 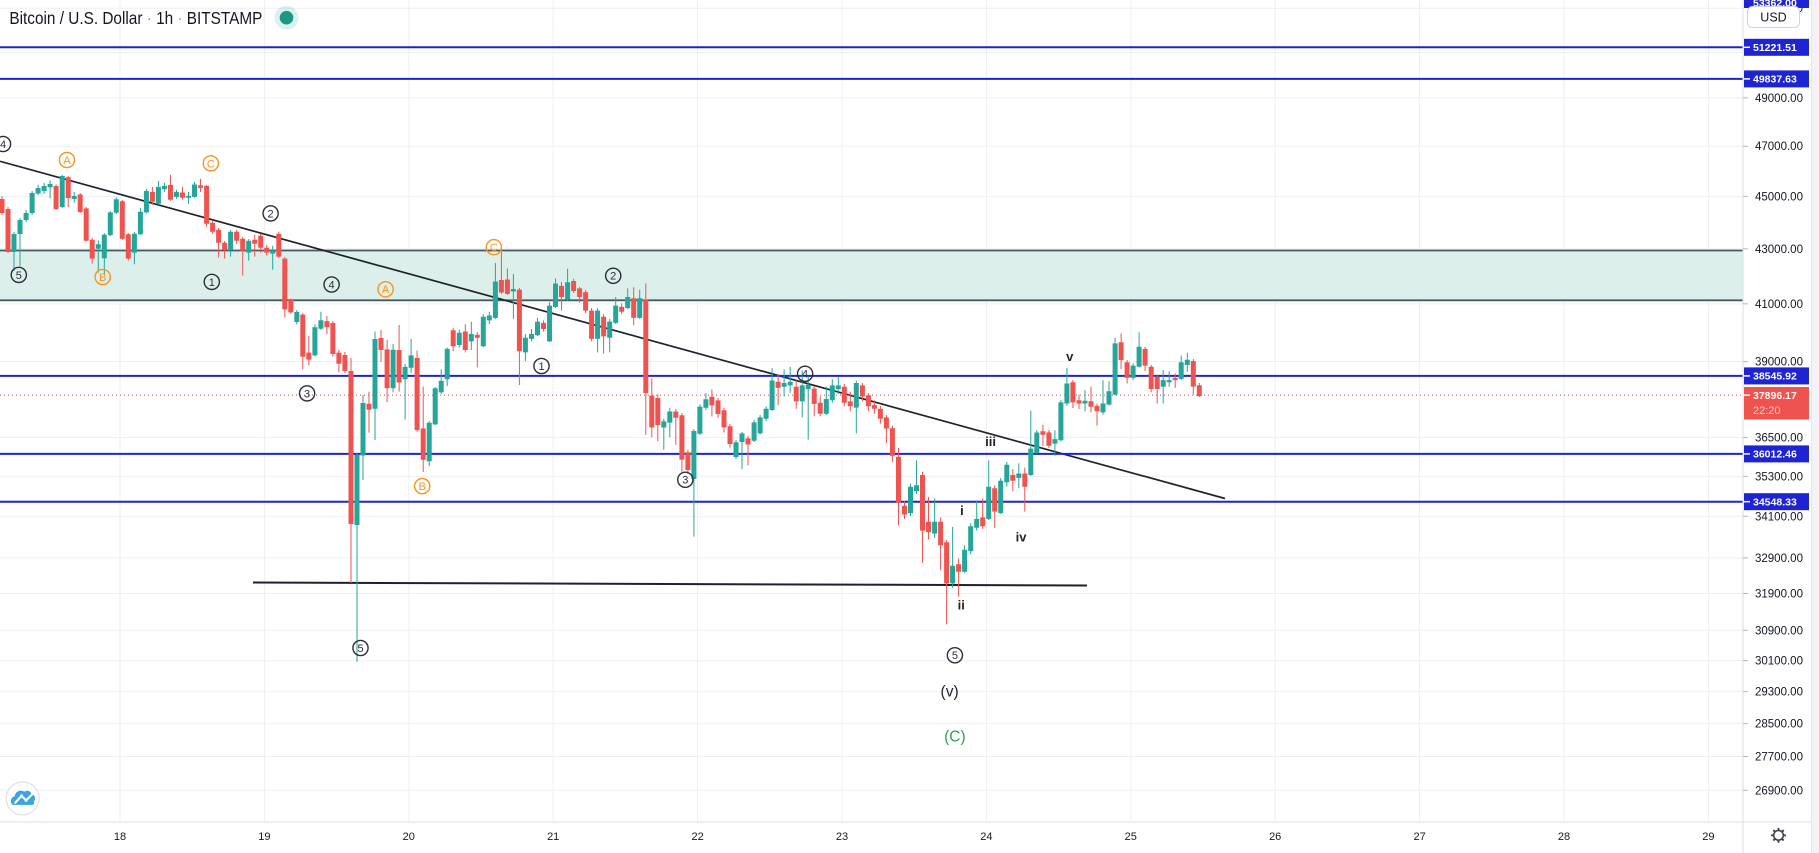 What do you see at coordinates (1779, 662) in the screenshot?
I see `svg-text: 30100.00` at bounding box center [1779, 662].